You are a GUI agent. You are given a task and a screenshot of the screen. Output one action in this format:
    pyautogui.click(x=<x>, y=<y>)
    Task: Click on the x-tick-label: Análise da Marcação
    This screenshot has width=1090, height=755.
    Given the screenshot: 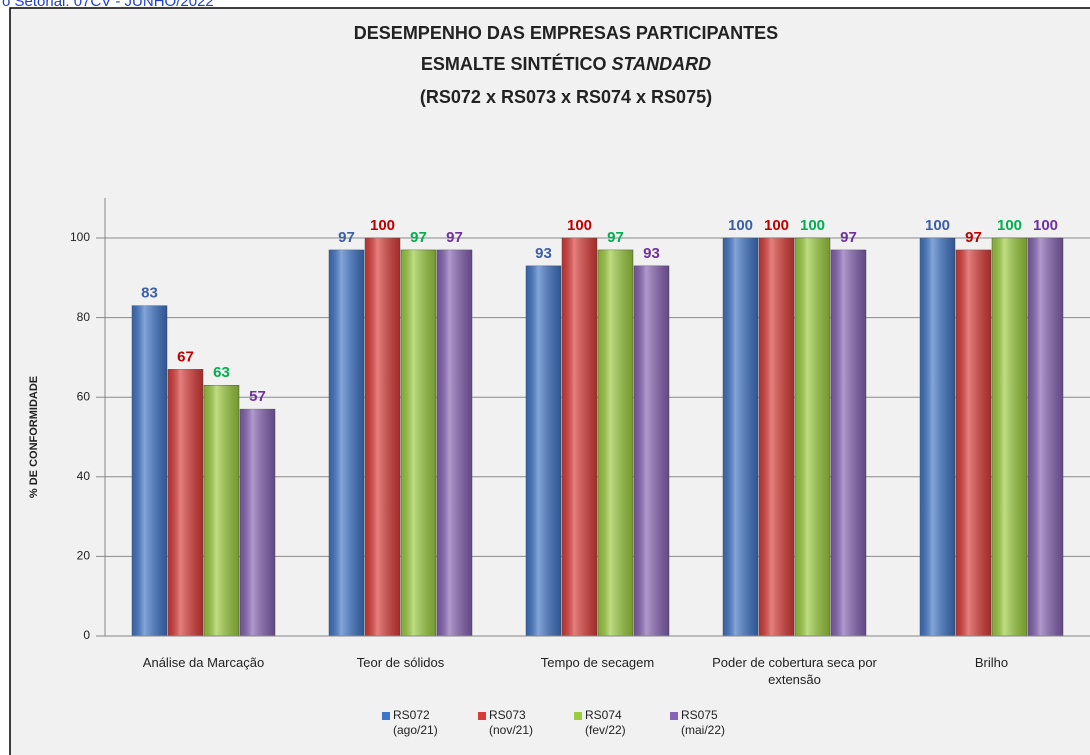 What is the action you would take?
    pyautogui.click(x=203, y=662)
    